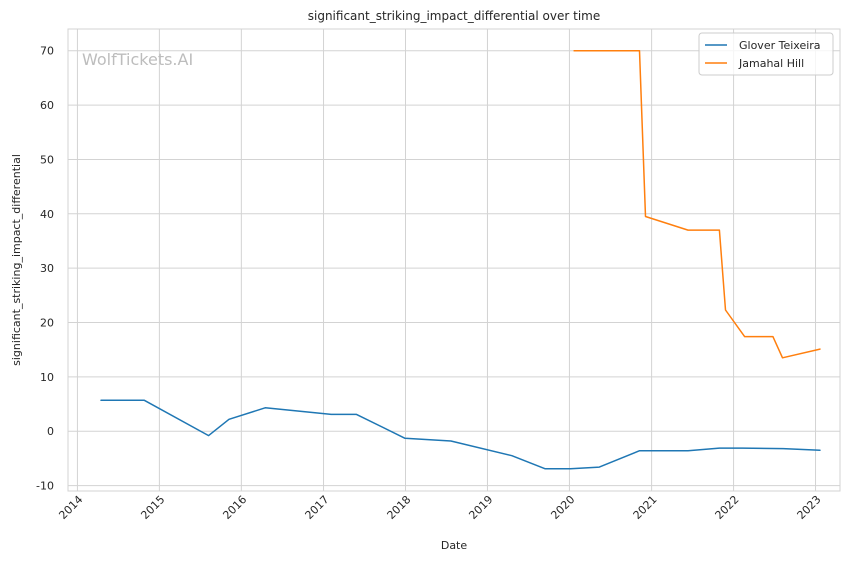 This screenshot has height=561, width=850. I want to click on y-axis-label: significant_striking_impact_differential, so click(16, 260).